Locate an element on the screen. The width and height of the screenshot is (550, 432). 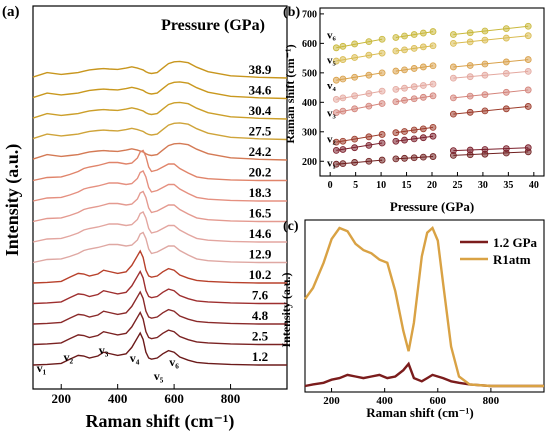
pressure-label: 30.4 is located at coordinates (260, 110).